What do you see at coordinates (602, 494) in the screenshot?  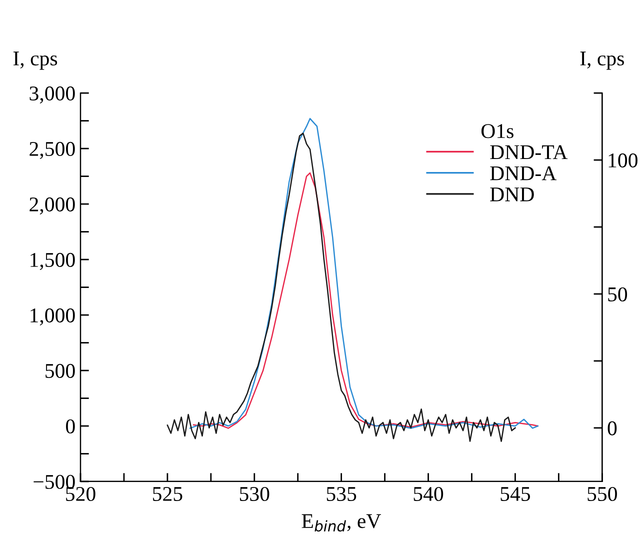 I see `x-tick-label: 550` at bounding box center [602, 494].